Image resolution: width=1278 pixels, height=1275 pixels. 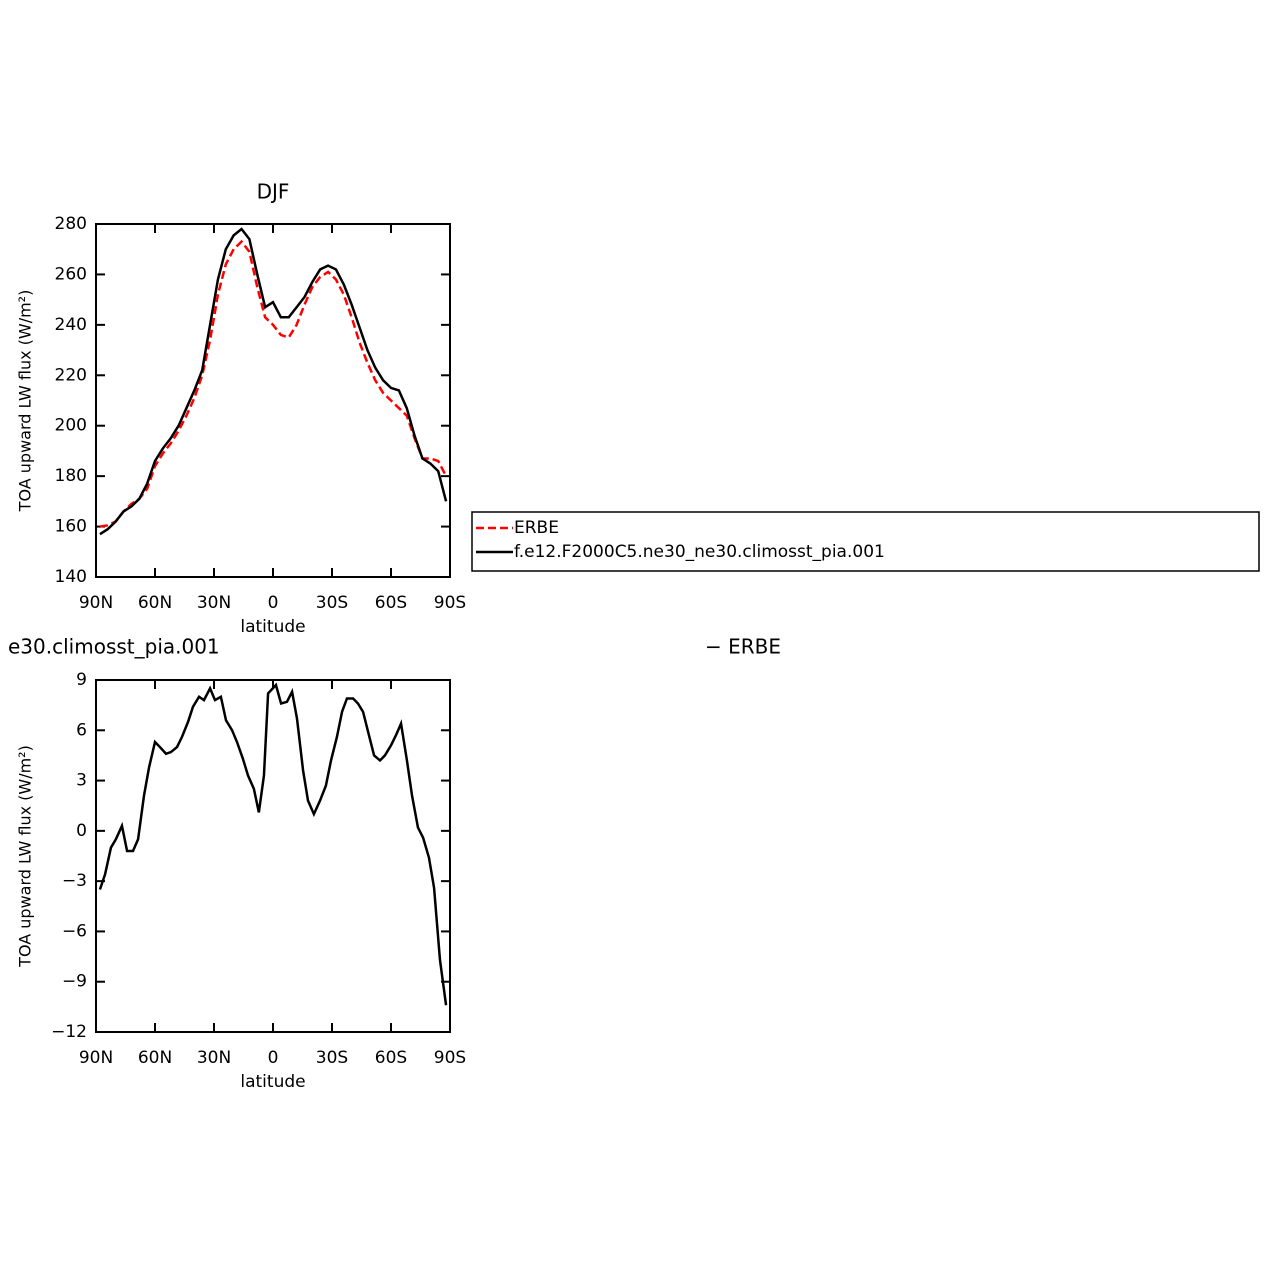 What do you see at coordinates (81, 781) in the screenshot?
I see `y-tick-label: 3` at bounding box center [81, 781].